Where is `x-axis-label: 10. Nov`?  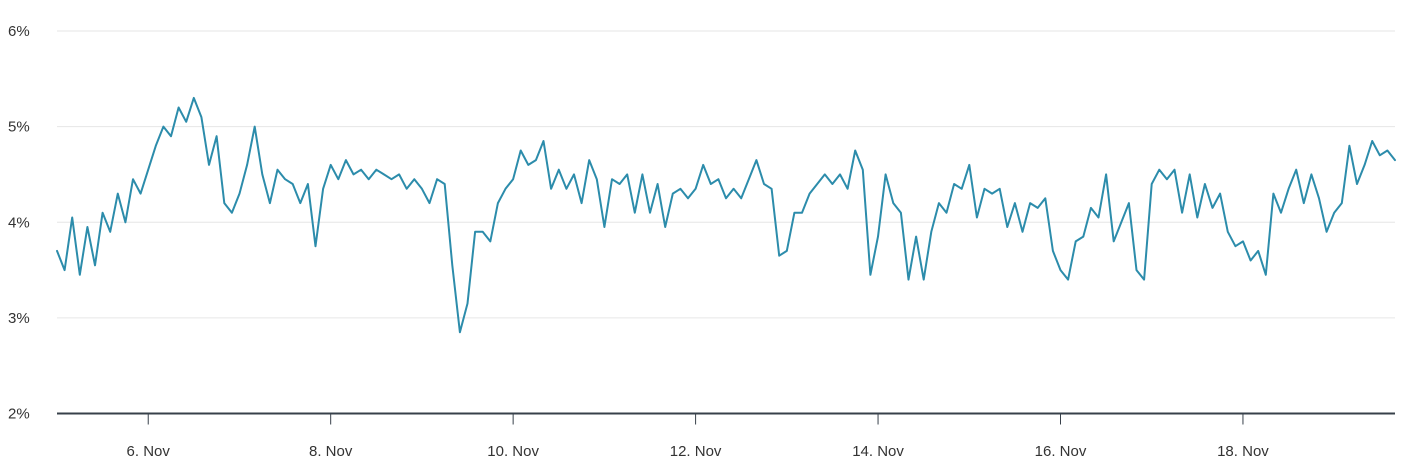 x-axis-label: 10. Nov is located at coordinates (513, 451).